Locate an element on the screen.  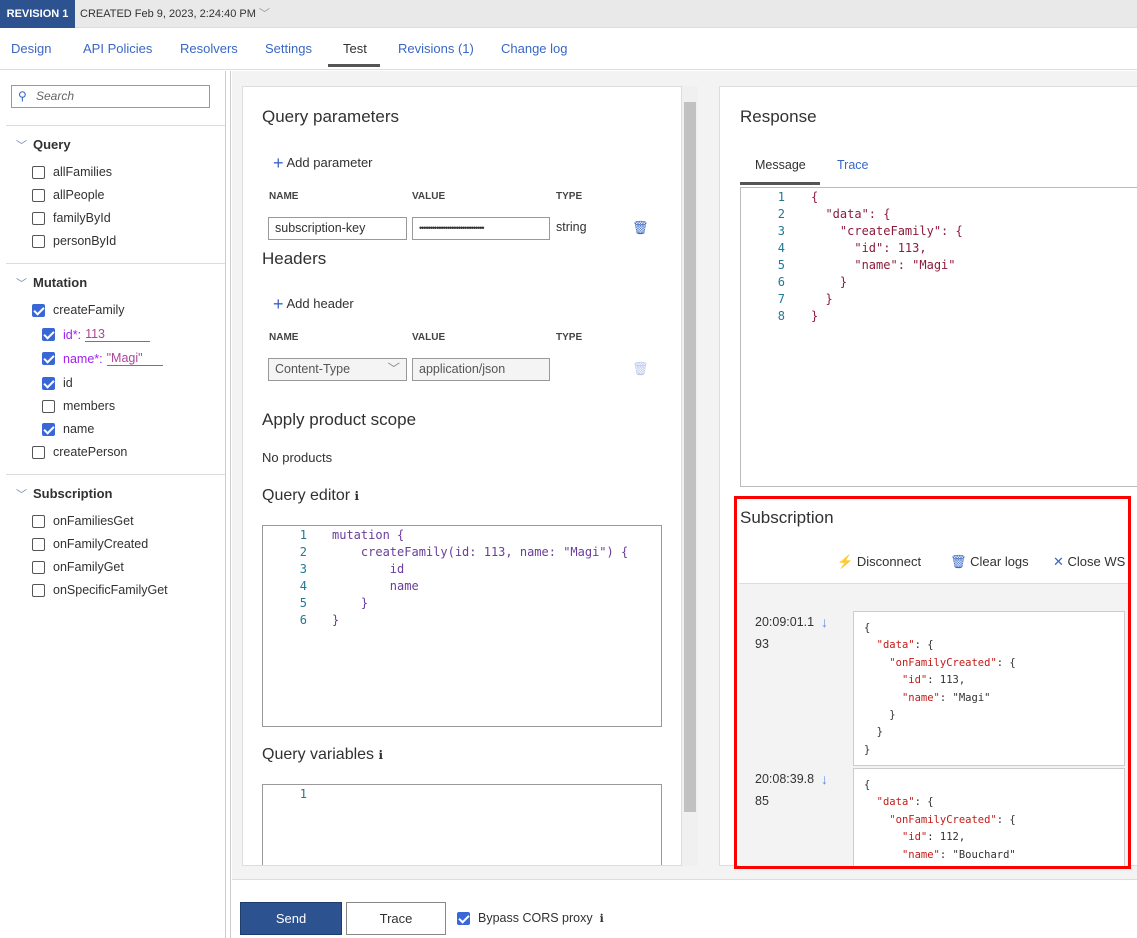
search-icon: ⚲ is located at coordinates (22, 96).